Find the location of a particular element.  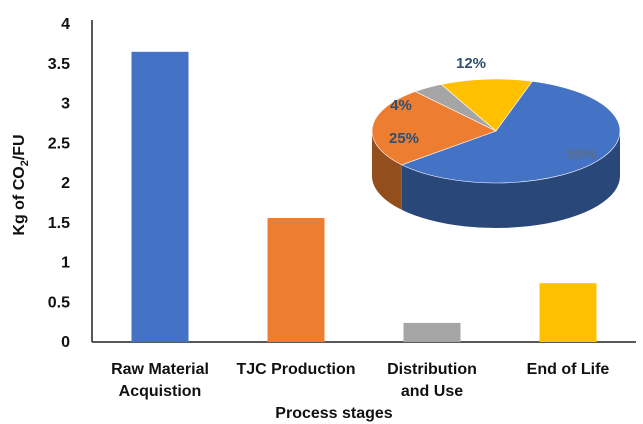

pie-data-label: 59% is located at coordinates (582, 154).